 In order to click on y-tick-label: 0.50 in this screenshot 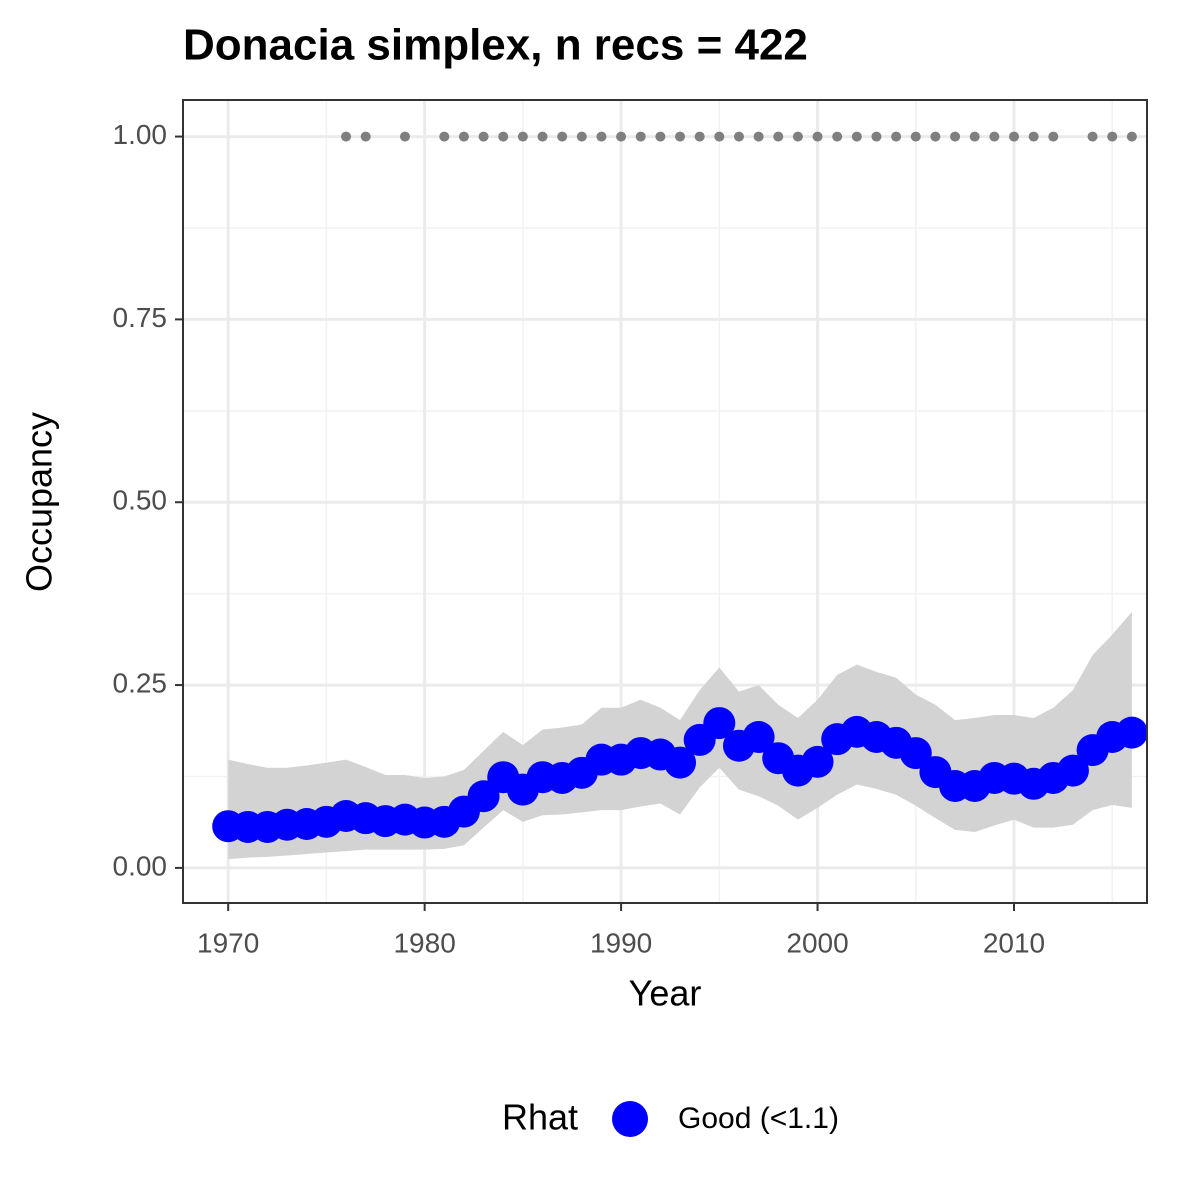, I will do `click(140, 500)`.